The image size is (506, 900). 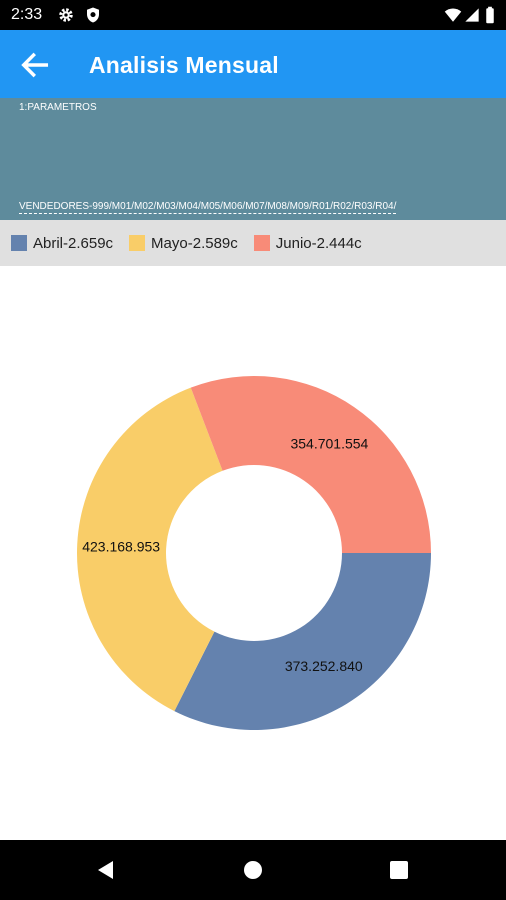 What do you see at coordinates (66, 15) in the screenshot?
I see `settings-icon` at bounding box center [66, 15].